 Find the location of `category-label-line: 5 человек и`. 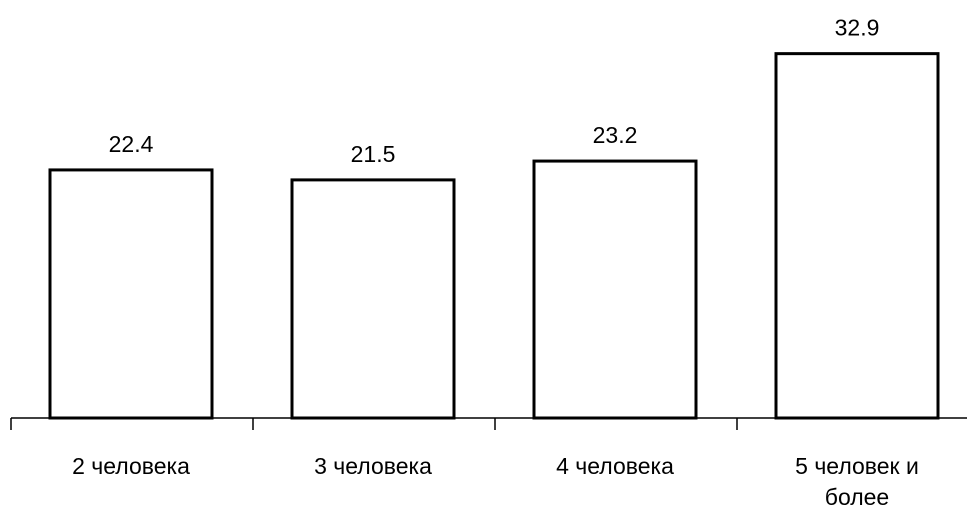

category-label-line: 5 человек и is located at coordinates (857, 466).